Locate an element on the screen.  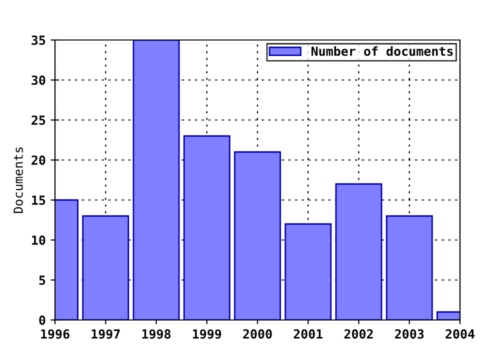
y-axis-title: Documents is located at coordinates (18, 180).